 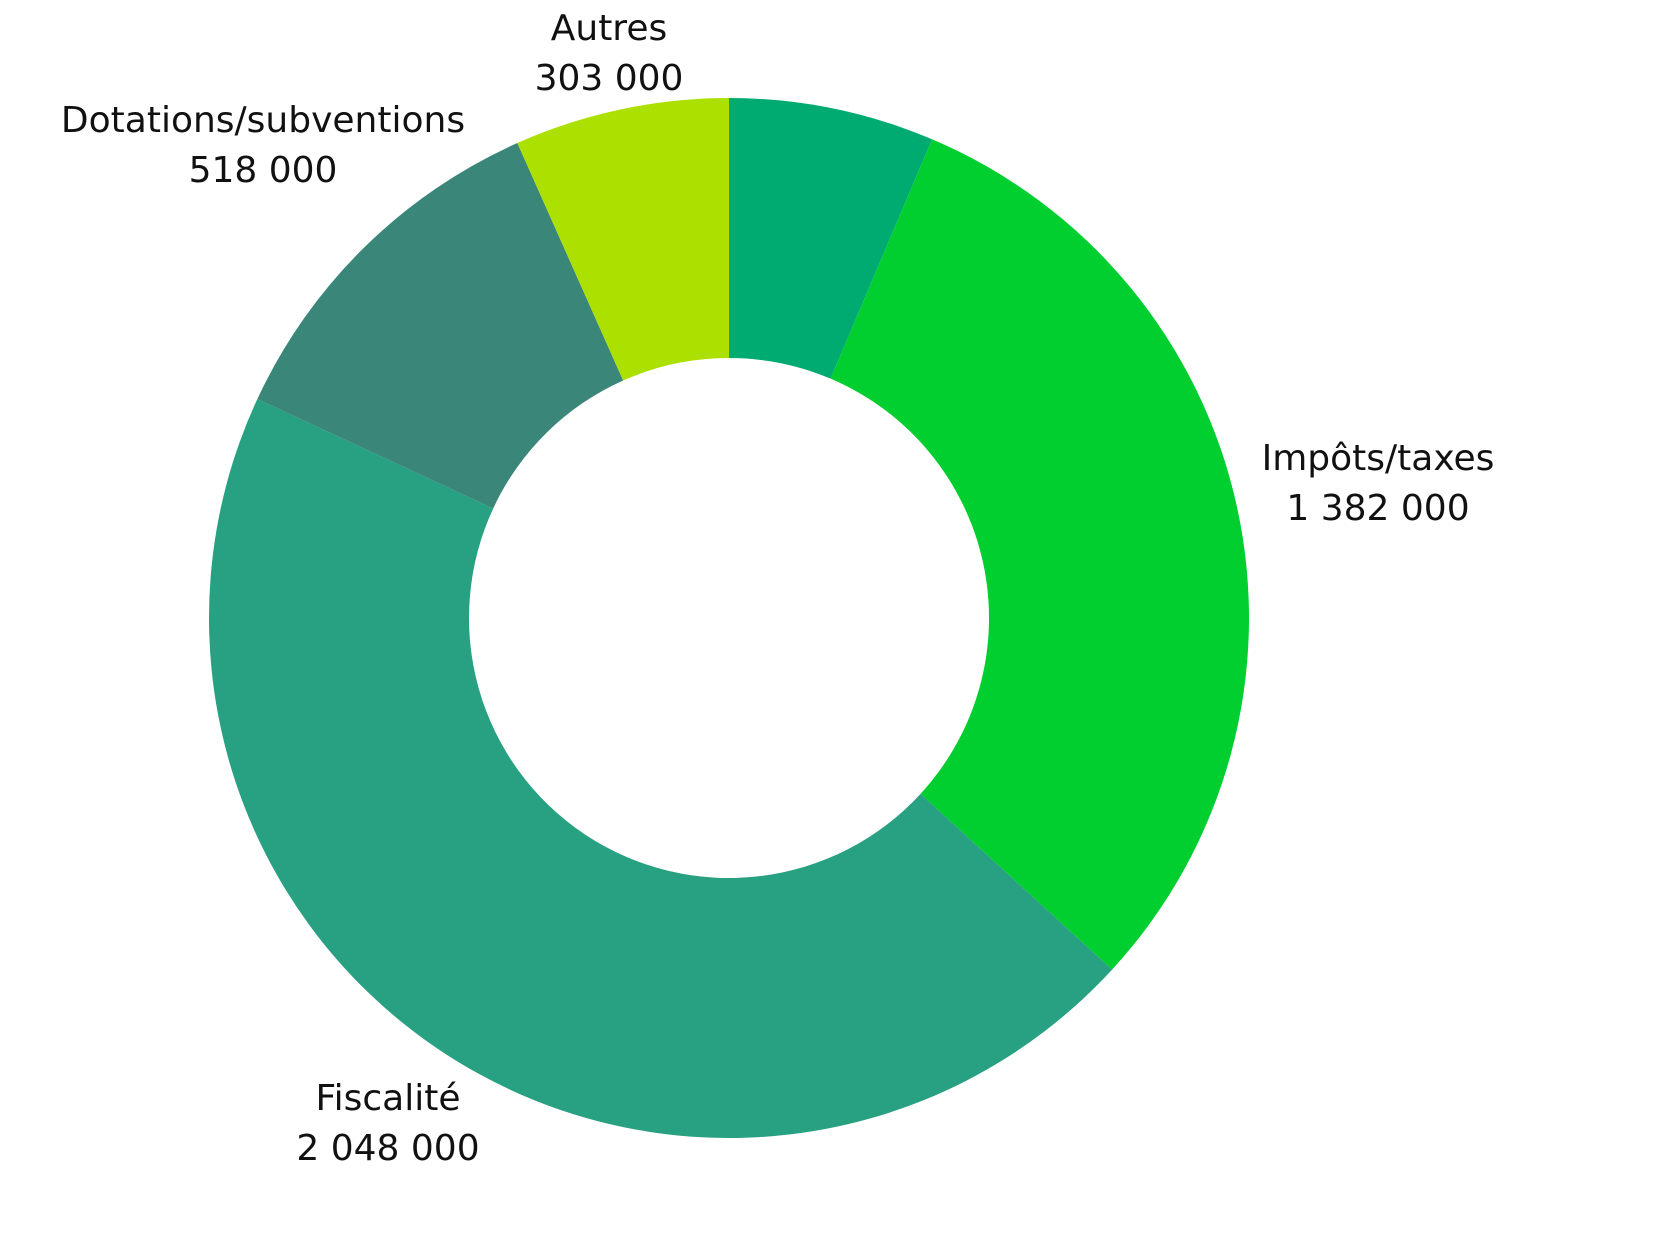 What do you see at coordinates (609, 78) in the screenshot?
I see `slice-value: 303 000` at bounding box center [609, 78].